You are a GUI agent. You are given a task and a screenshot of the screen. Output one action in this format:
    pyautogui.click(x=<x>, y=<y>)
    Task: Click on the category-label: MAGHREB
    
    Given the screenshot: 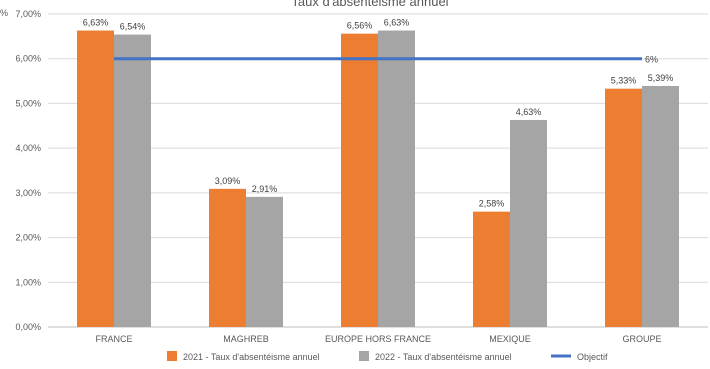 What is the action you would take?
    pyautogui.click(x=246, y=339)
    